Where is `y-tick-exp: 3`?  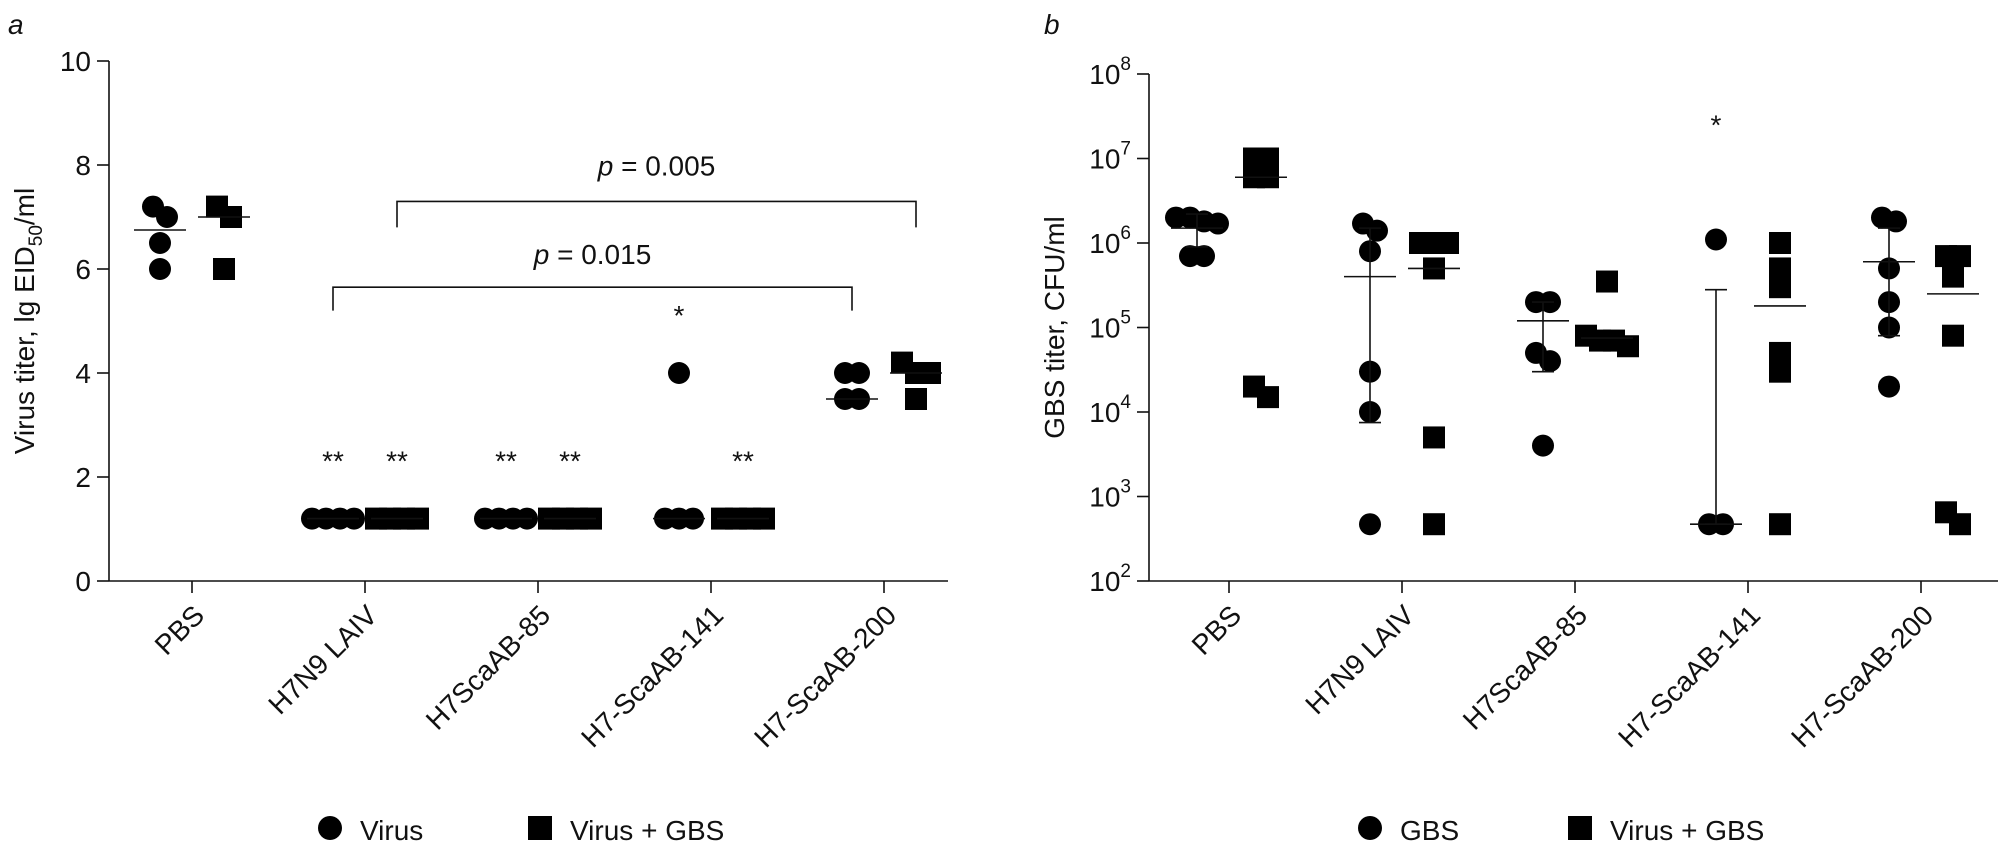 y-tick-exp: 3 is located at coordinates (1125, 487).